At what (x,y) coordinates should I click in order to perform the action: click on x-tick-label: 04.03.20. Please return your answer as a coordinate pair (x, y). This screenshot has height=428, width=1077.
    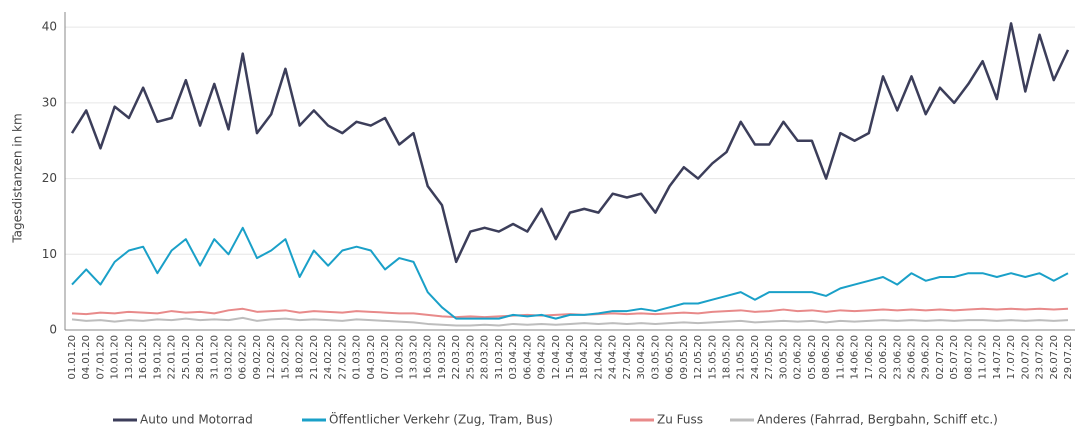
    Looking at the image, I should click on (371, 357).